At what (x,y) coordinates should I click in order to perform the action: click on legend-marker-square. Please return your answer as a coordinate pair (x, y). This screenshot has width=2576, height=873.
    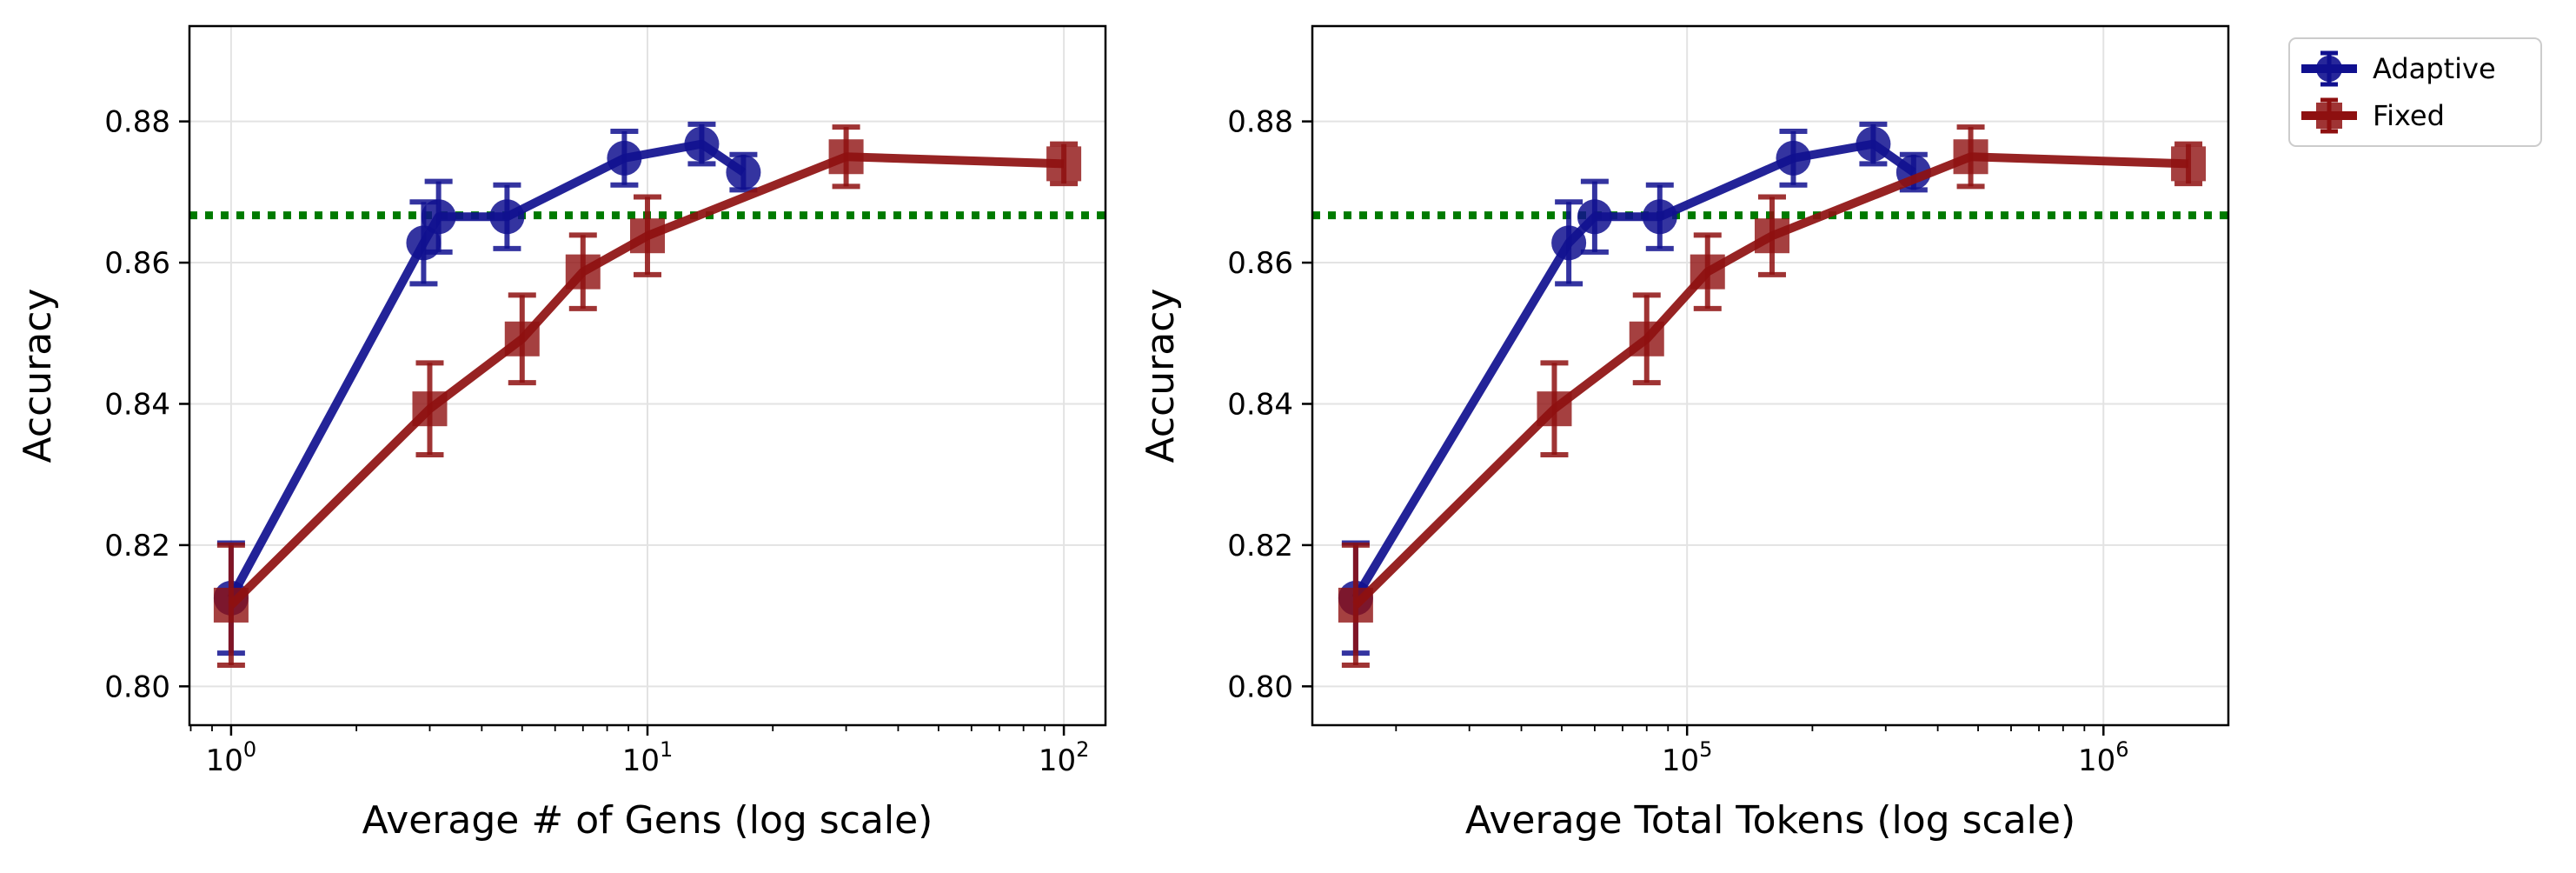
    Looking at the image, I should click on (2329, 116).